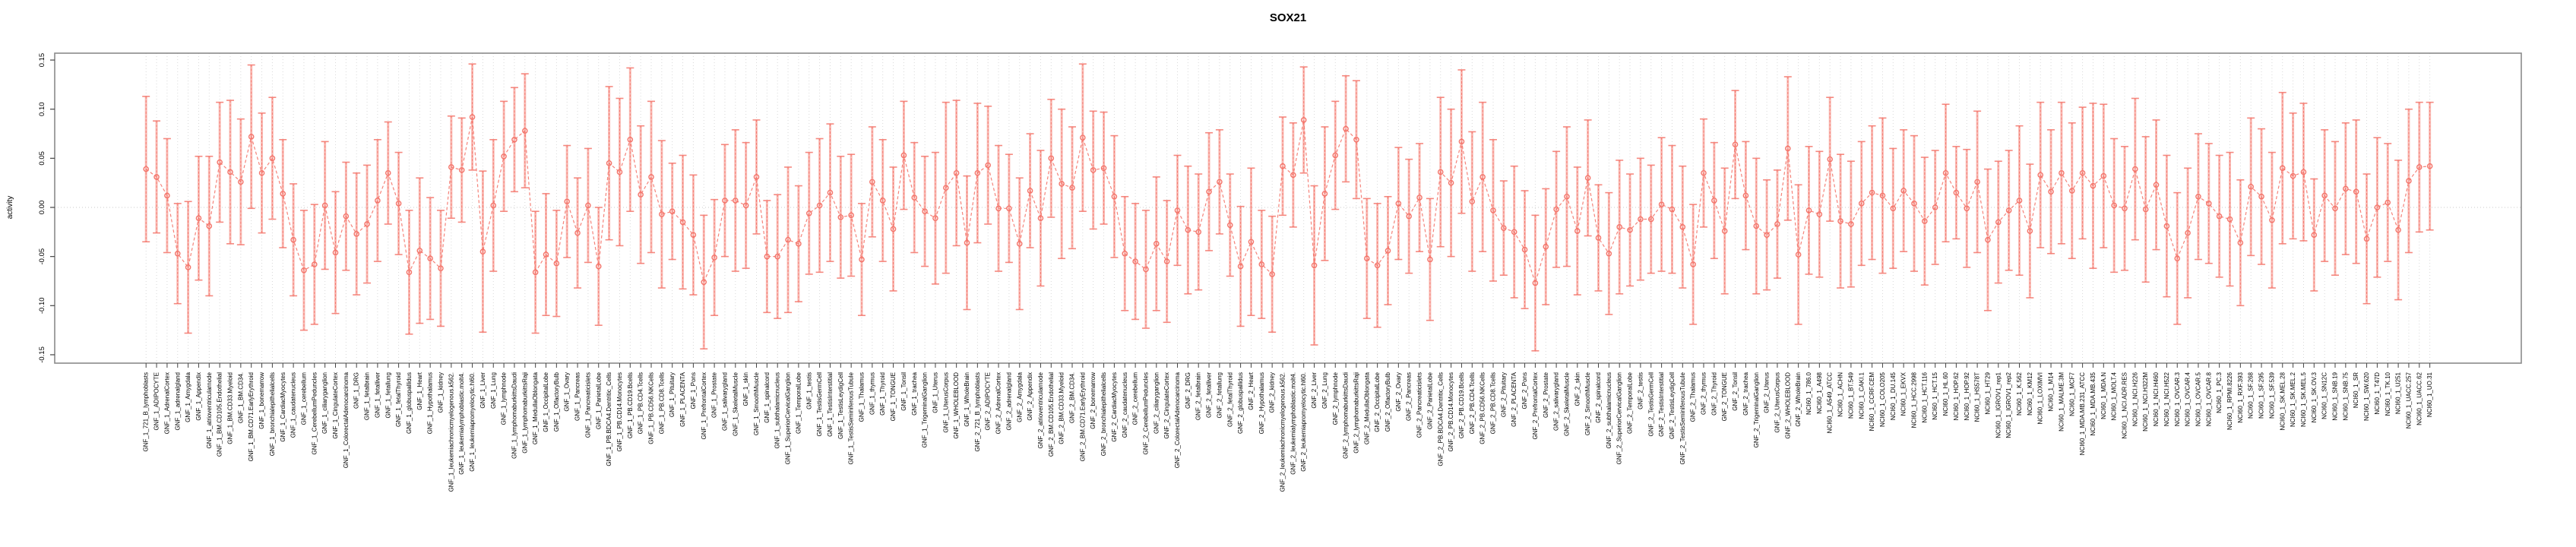  What do you see at coordinates (2208, 399) in the screenshot?
I see `x-tick-label: NCI60_1_OVCAR.8` at bounding box center [2208, 399].